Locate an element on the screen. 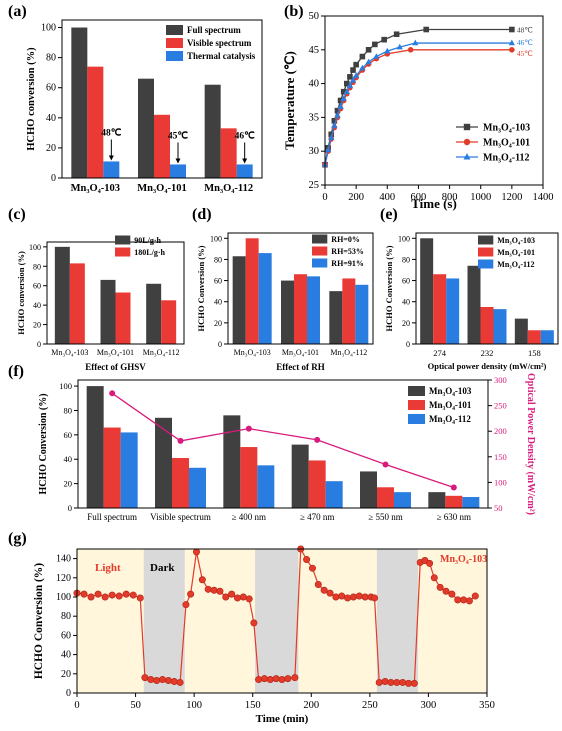 The width and height of the screenshot is (562, 731). x-axis-title: Time (min) is located at coordinates (282, 719).